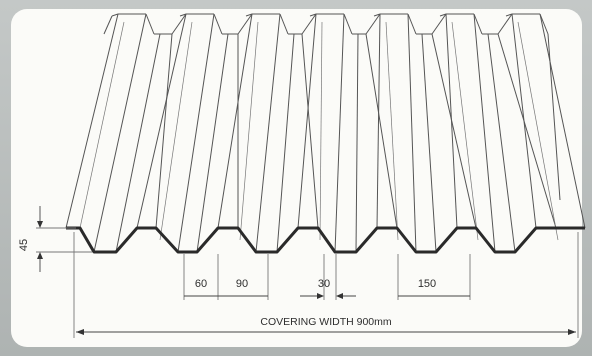 This screenshot has width=592, height=356. Describe the element at coordinates (326, 322) in the screenshot. I see `covering-width-label: COVERING WIDTH 900mm` at that location.